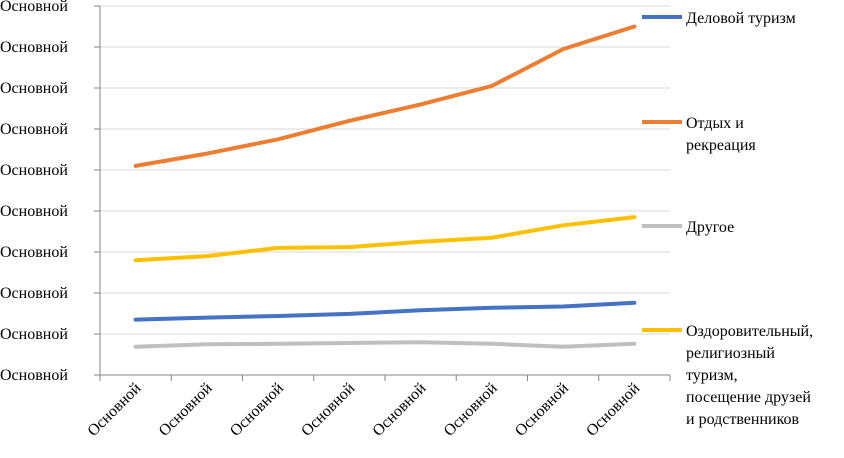 The width and height of the screenshot is (844, 458). What do you see at coordinates (730, 353) in the screenshot?
I see `legend-label: религиозный` at bounding box center [730, 353].